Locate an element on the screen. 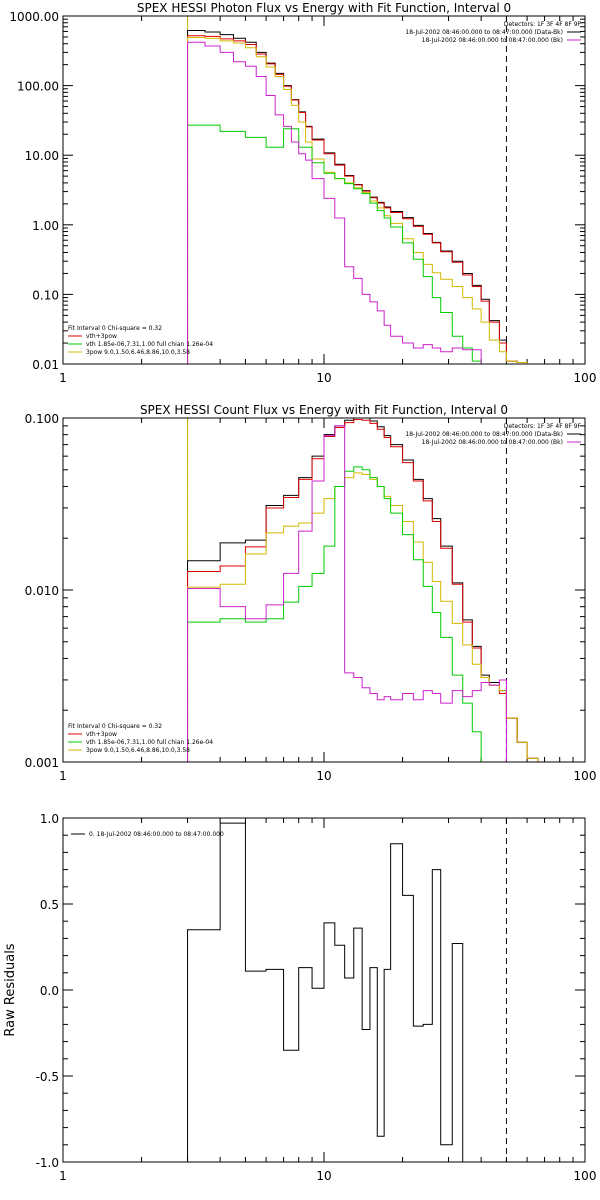 The image size is (600, 1200). y-tick-label: 1.00 is located at coordinates (45, 226).